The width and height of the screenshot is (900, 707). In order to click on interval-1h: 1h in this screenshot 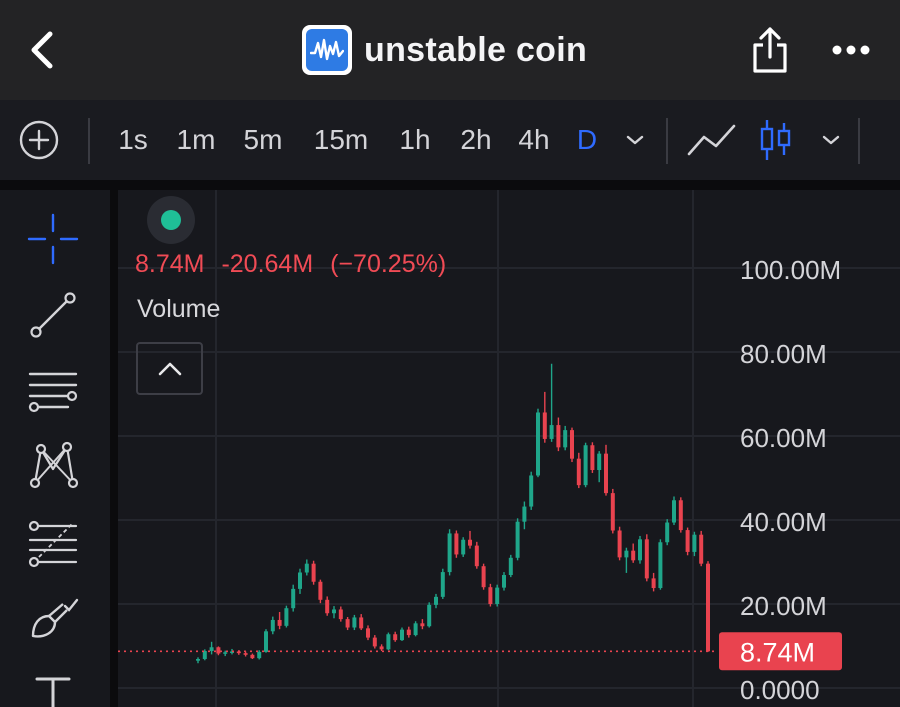, I will do `click(415, 139)`.